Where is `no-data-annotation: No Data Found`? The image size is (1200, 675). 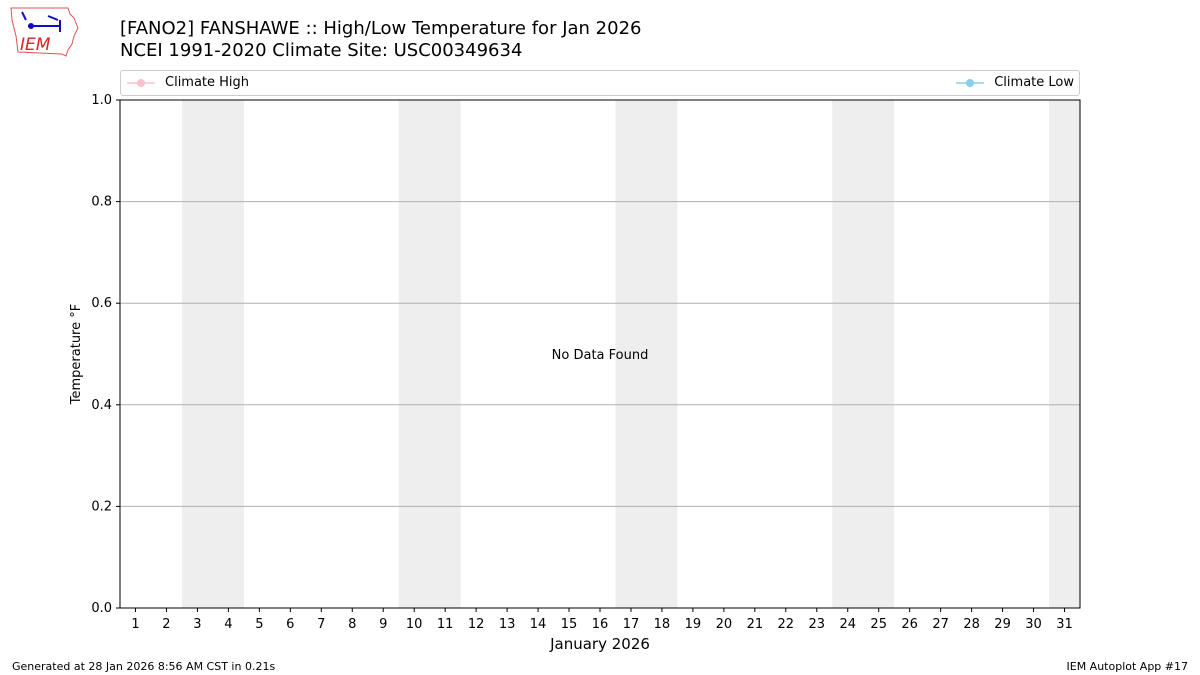 no-data-annotation: No Data Found is located at coordinates (600, 355).